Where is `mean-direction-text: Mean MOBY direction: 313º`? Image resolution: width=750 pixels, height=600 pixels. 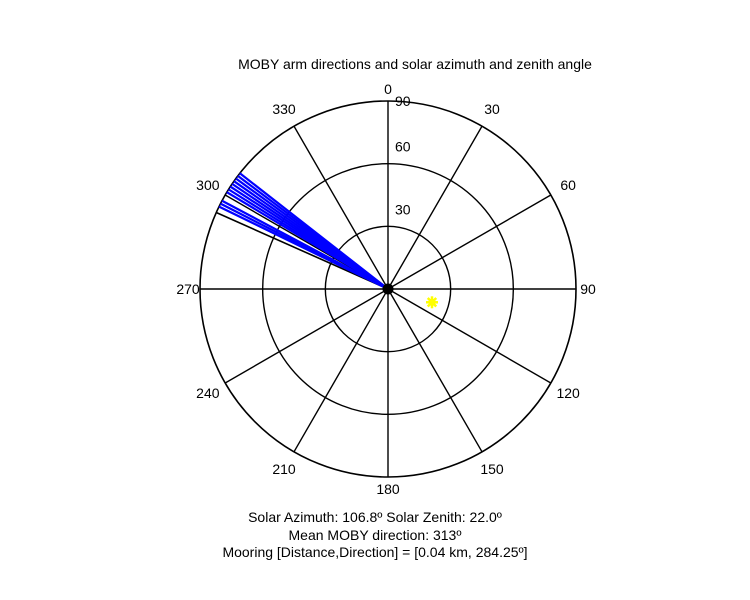
mean-direction-text: Mean MOBY direction: 313º is located at coordinates (375, 535).